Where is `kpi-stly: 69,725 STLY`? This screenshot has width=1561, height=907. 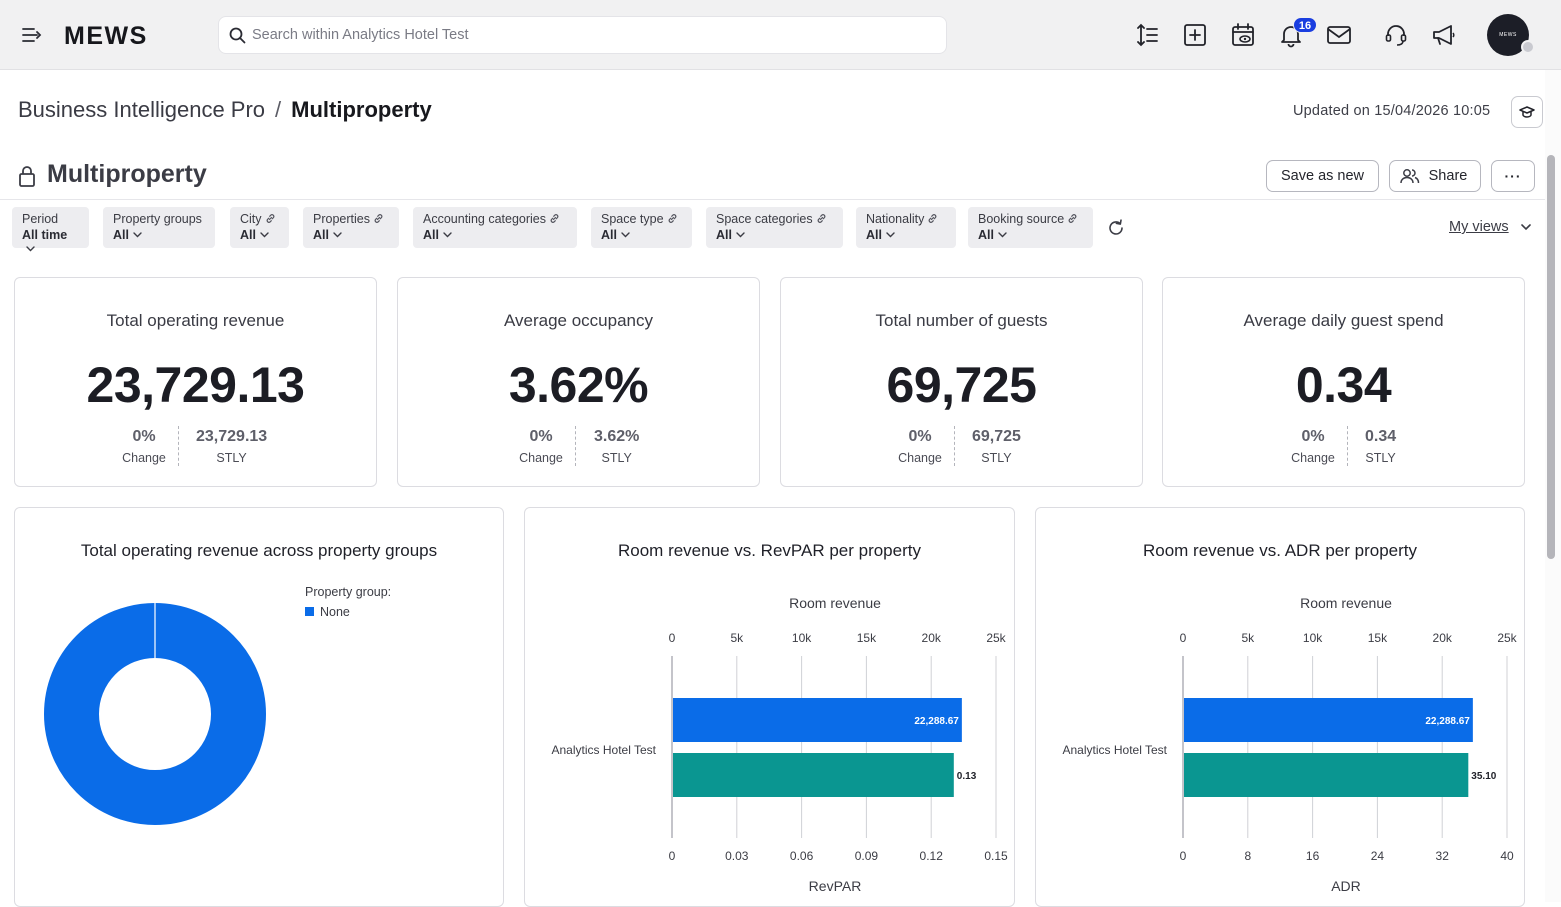 kpi-stly: 69,725 STLY is located at coordinates (996, 446).